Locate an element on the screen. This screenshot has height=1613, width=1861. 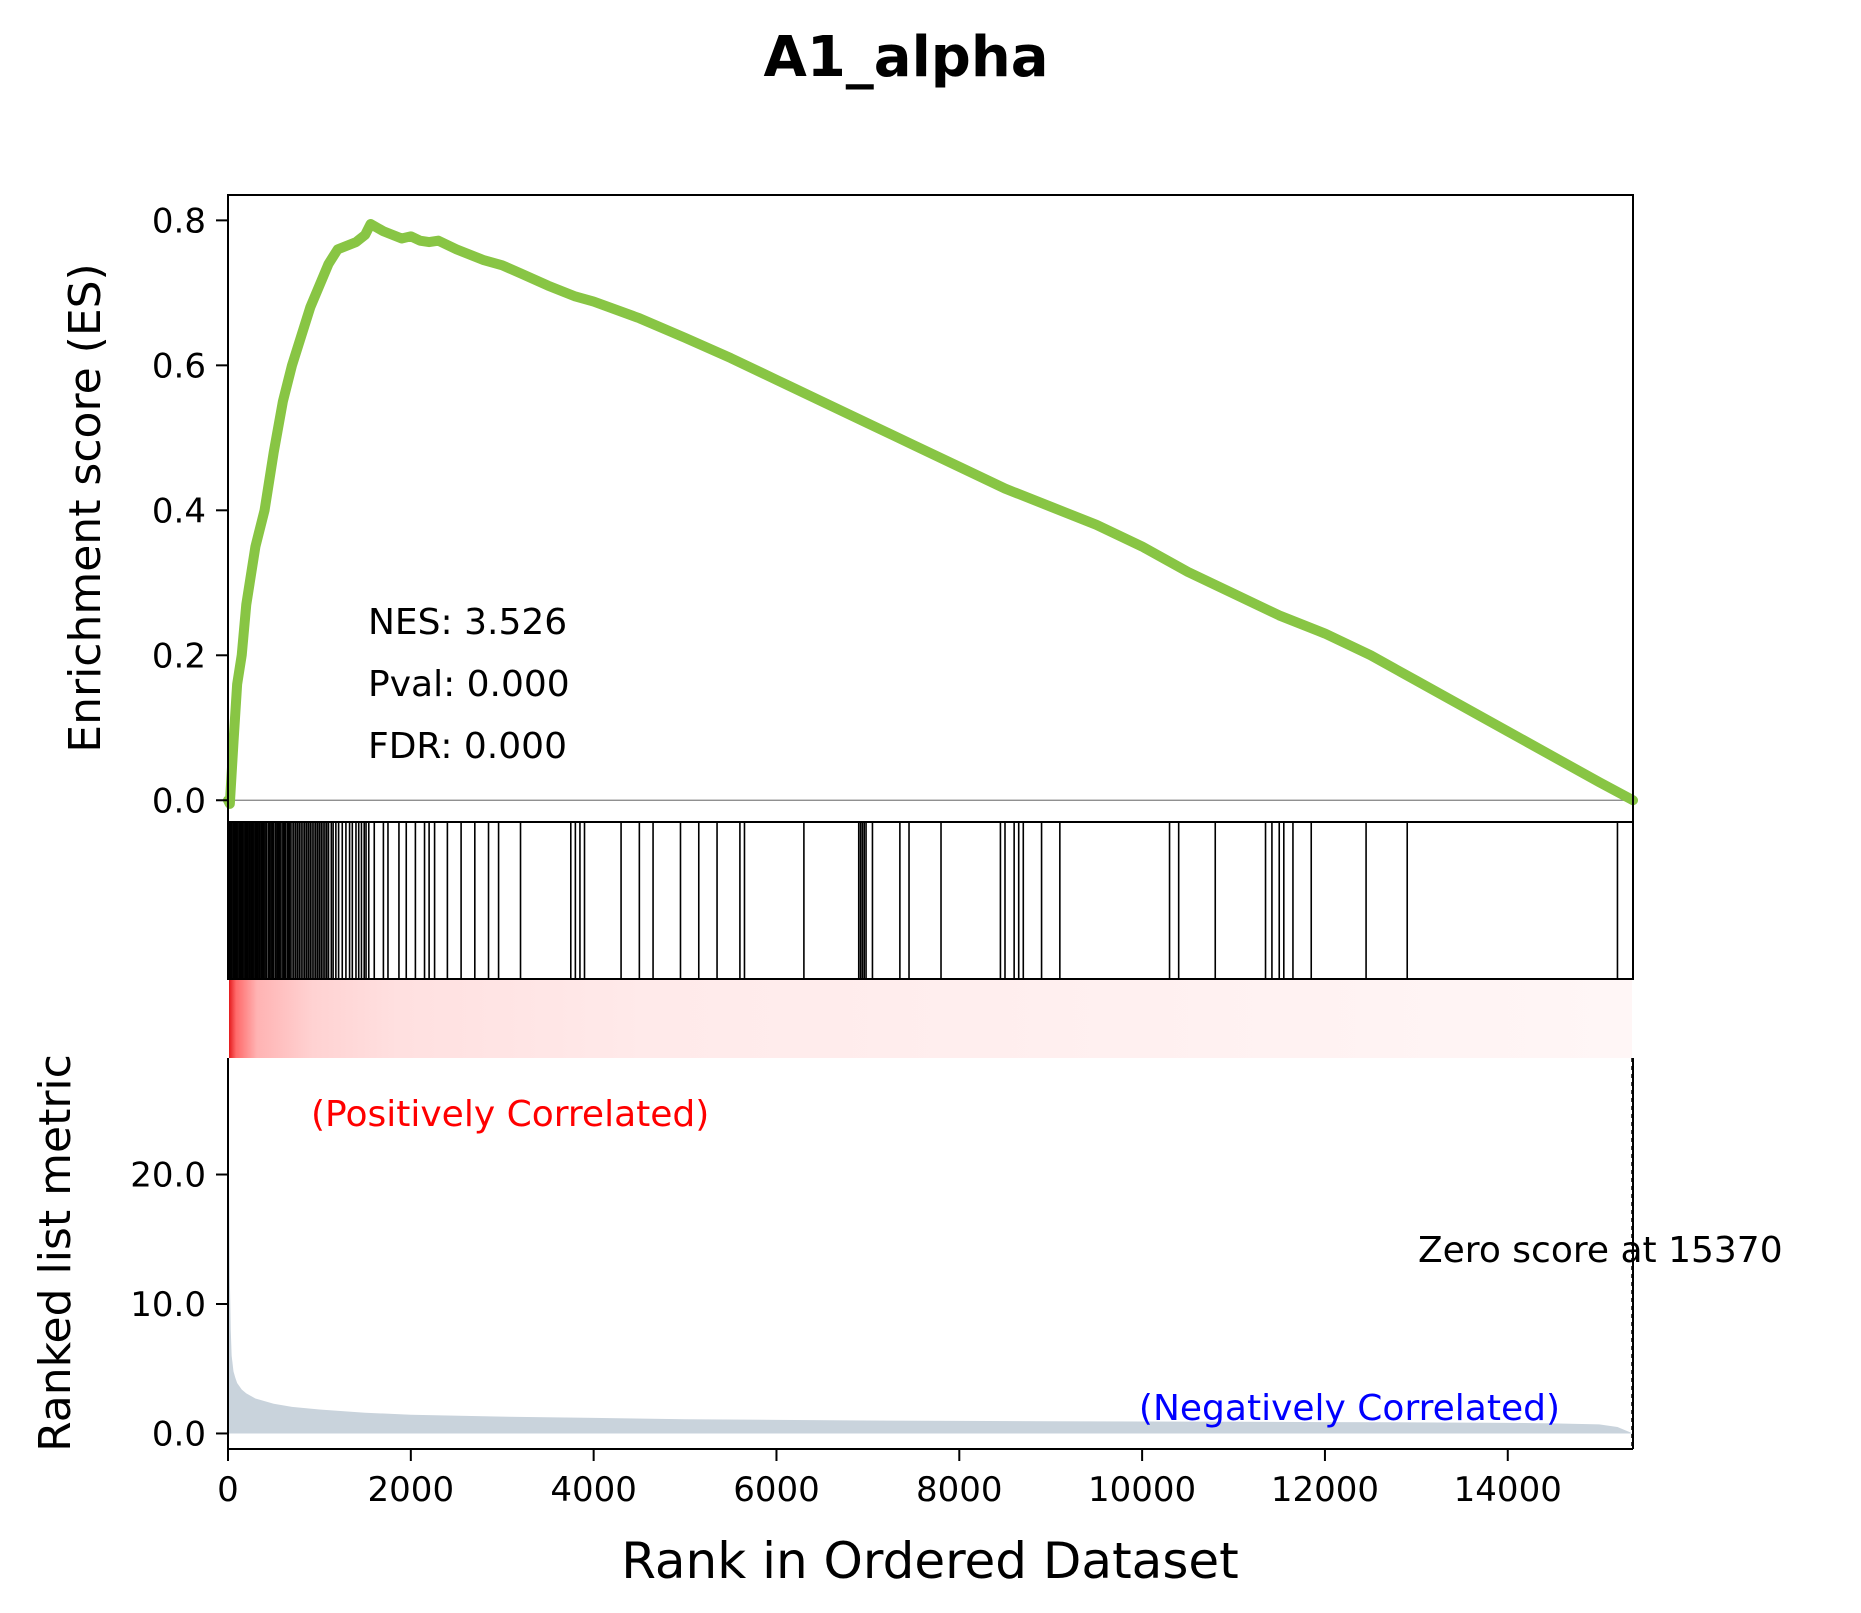
x-tick-label: 10000 is located at coordinates (1142, 1490).